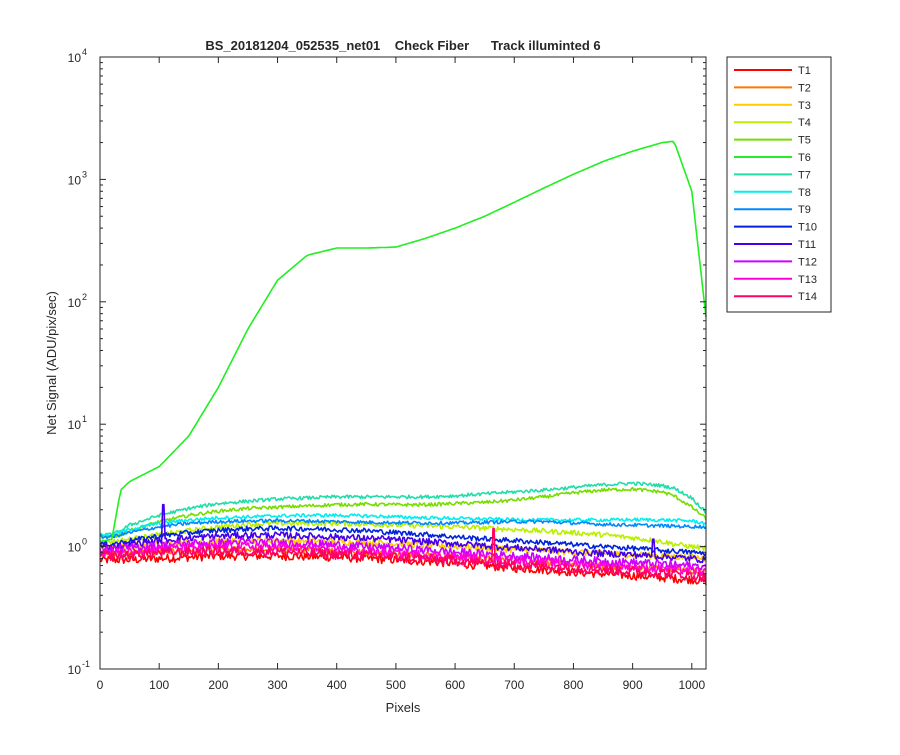  I want to click on y-tick-exponent: 3, so click(84, 174).